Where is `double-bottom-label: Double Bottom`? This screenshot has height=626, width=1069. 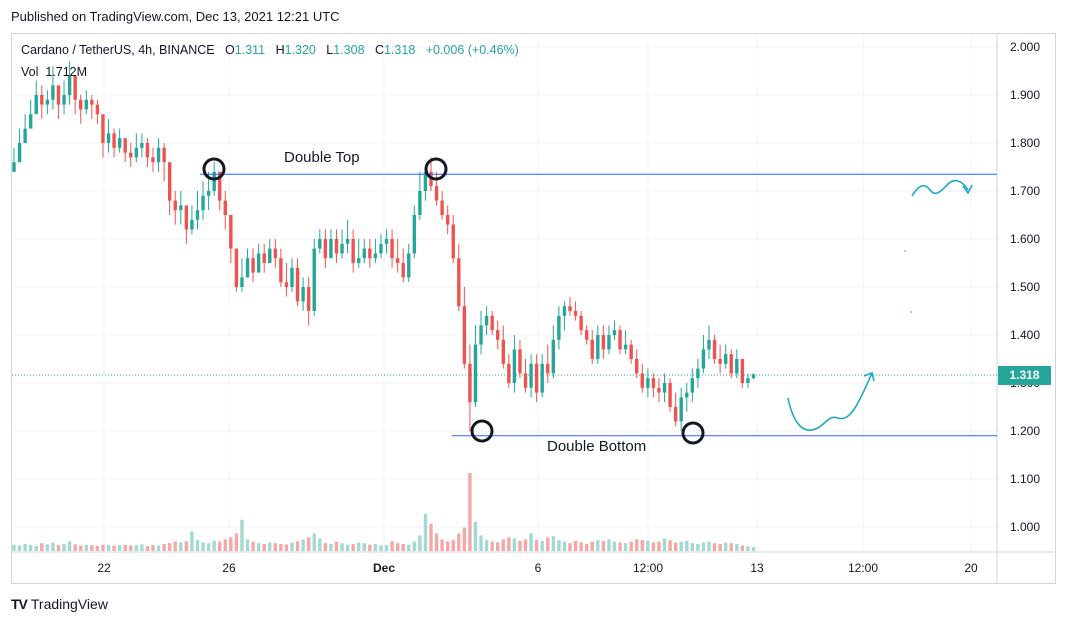 double-bottom-label: Double Bottom is located at coordinates (597, 446).